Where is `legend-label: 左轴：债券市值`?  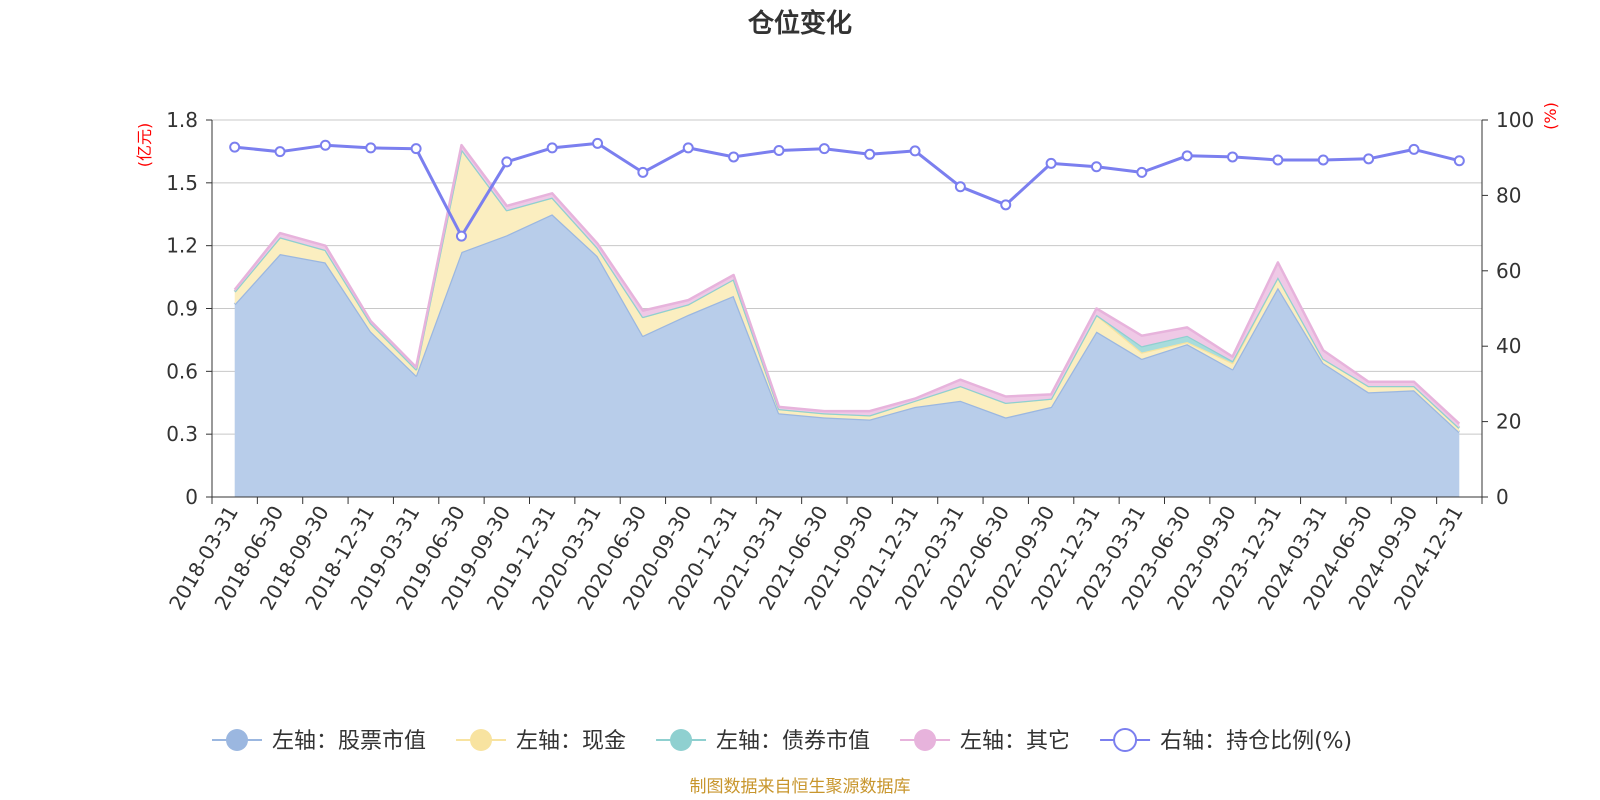 legend-label: 左轴：债券市值 is located at coordinates (793, 741).